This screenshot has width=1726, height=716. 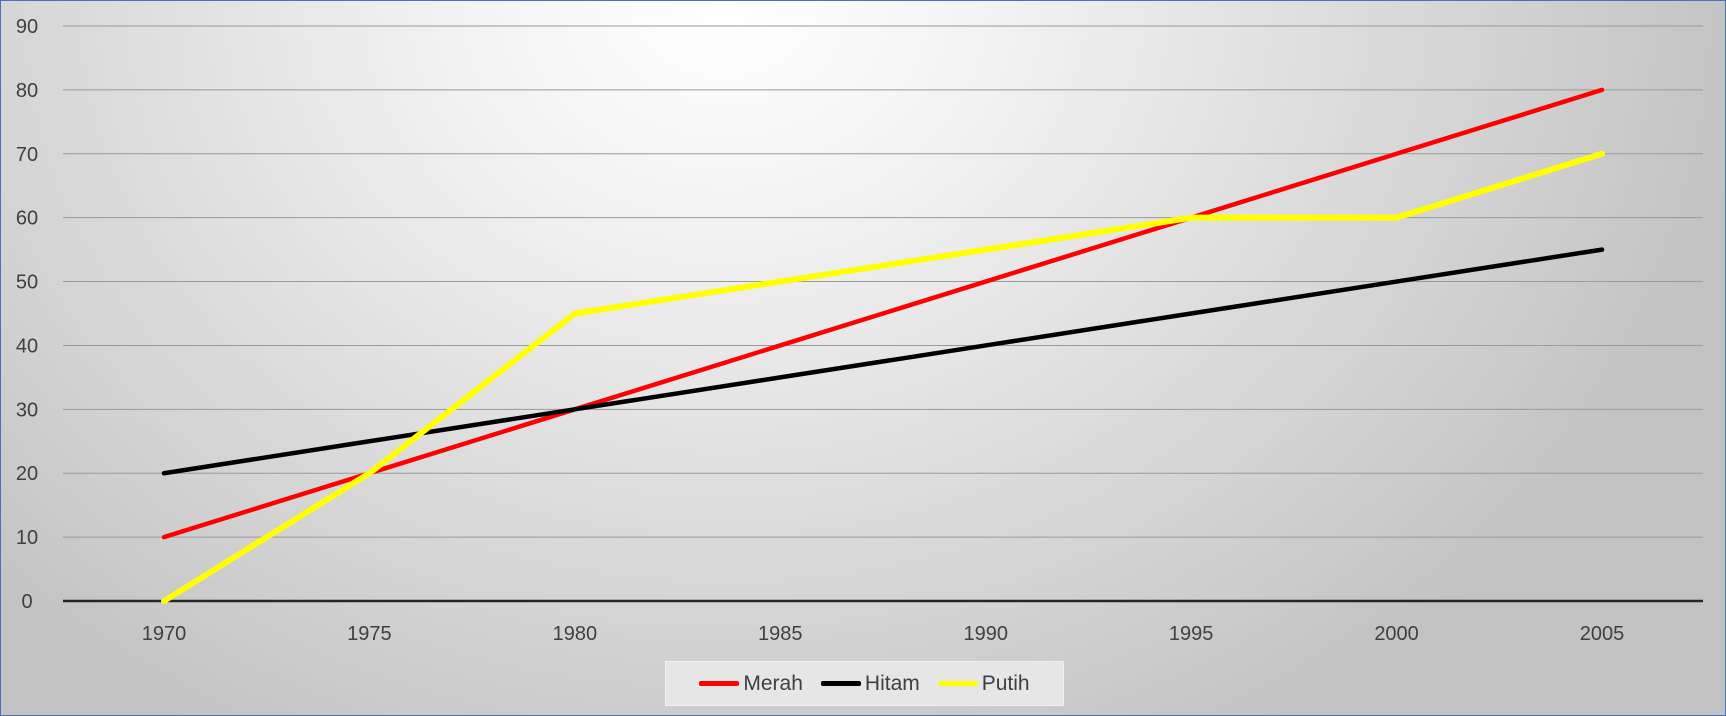 I want to click on y-tick-label: 0, so click(x=26, y=602).